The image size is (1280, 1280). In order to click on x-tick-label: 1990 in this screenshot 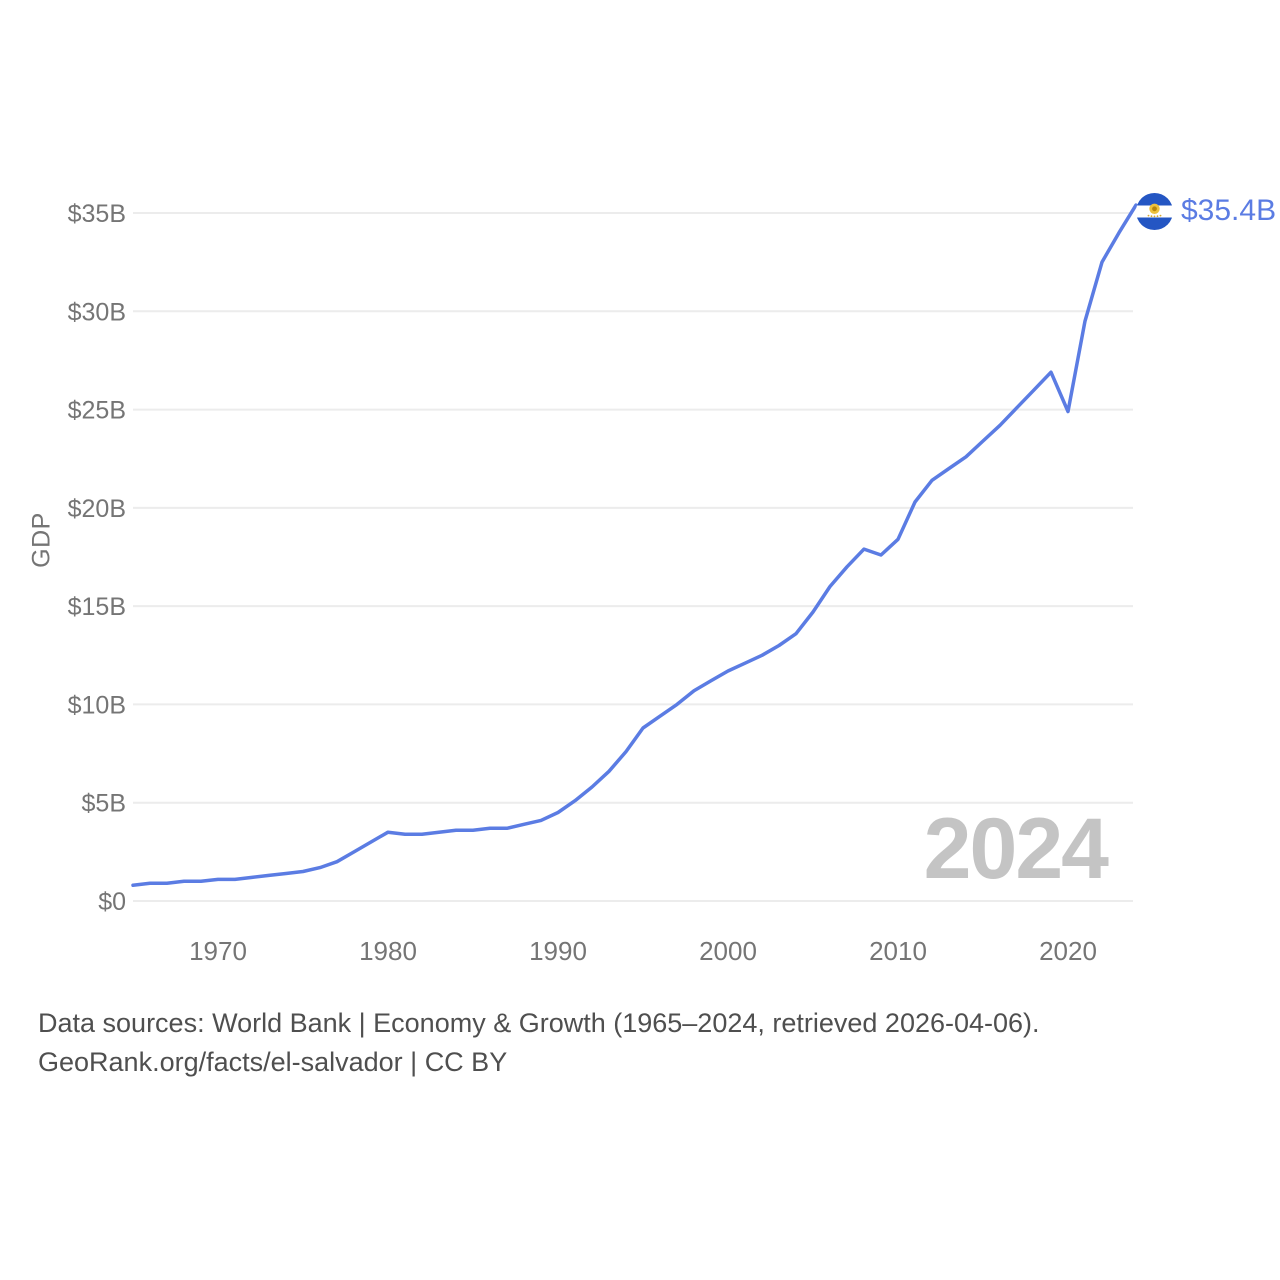, I will do `click(558, 951)`.